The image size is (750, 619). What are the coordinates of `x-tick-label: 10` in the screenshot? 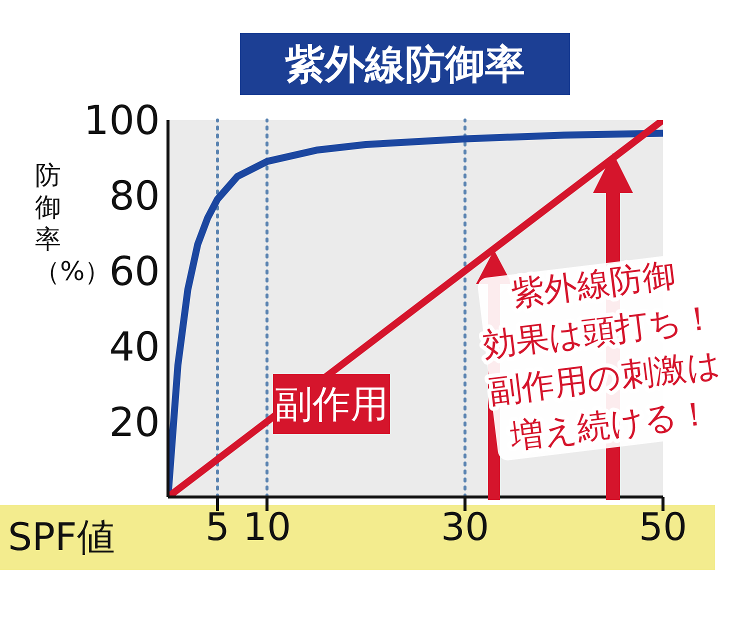 It's located at (267, 526).